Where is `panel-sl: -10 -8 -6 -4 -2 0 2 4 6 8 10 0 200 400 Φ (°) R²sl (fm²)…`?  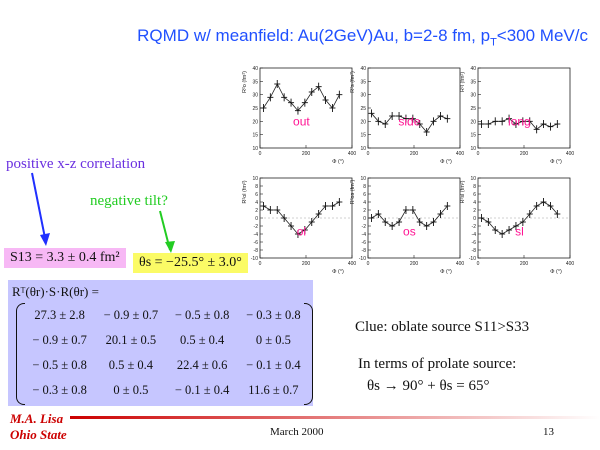
panel-sl: -10 -8 -6 -4 -2 0 2 4 6 8 10 0 200 400 Φ (°) R²sl (fm²)… is located at coordinates (517, 225).